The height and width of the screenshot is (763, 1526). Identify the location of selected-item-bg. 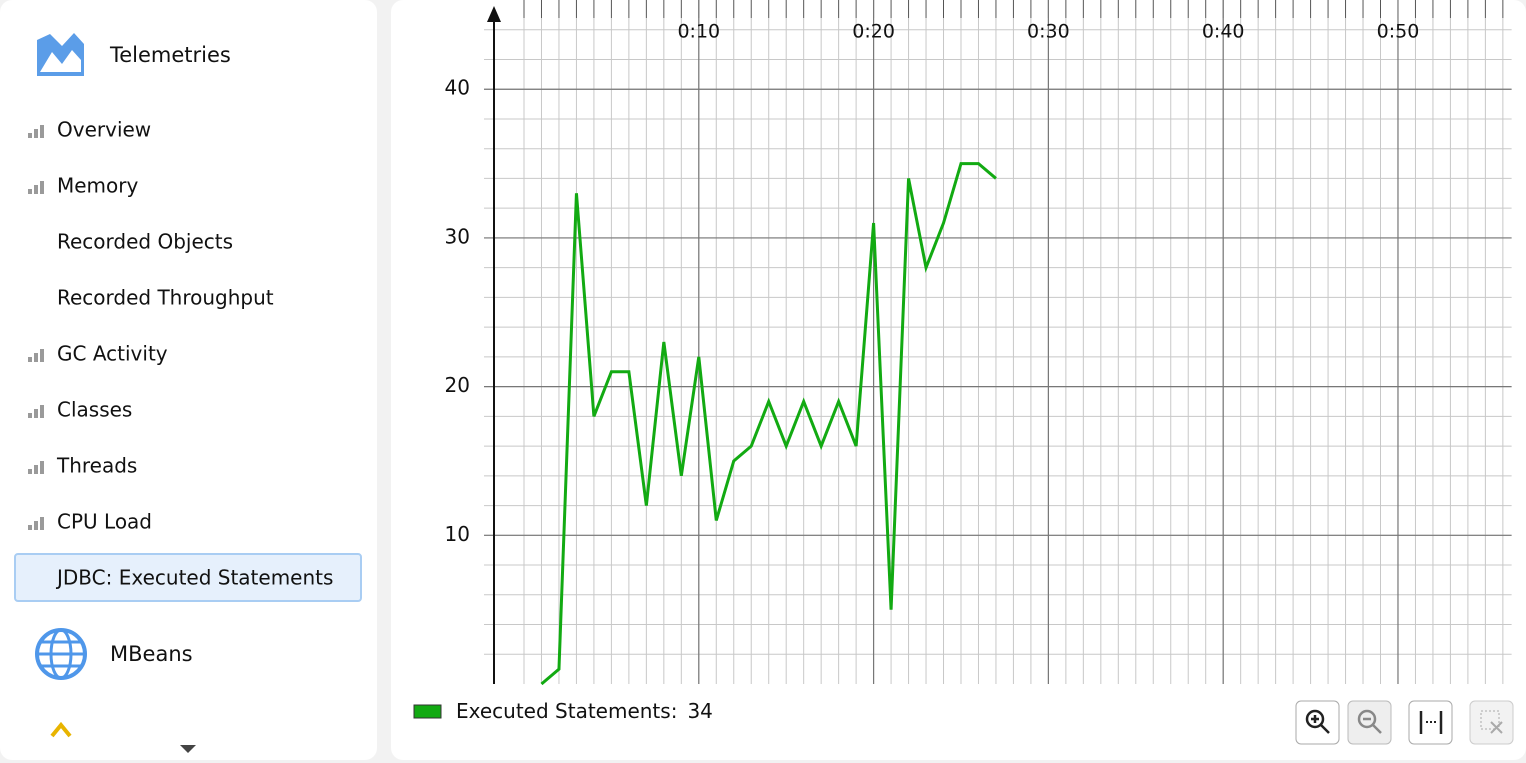
(188, 577).